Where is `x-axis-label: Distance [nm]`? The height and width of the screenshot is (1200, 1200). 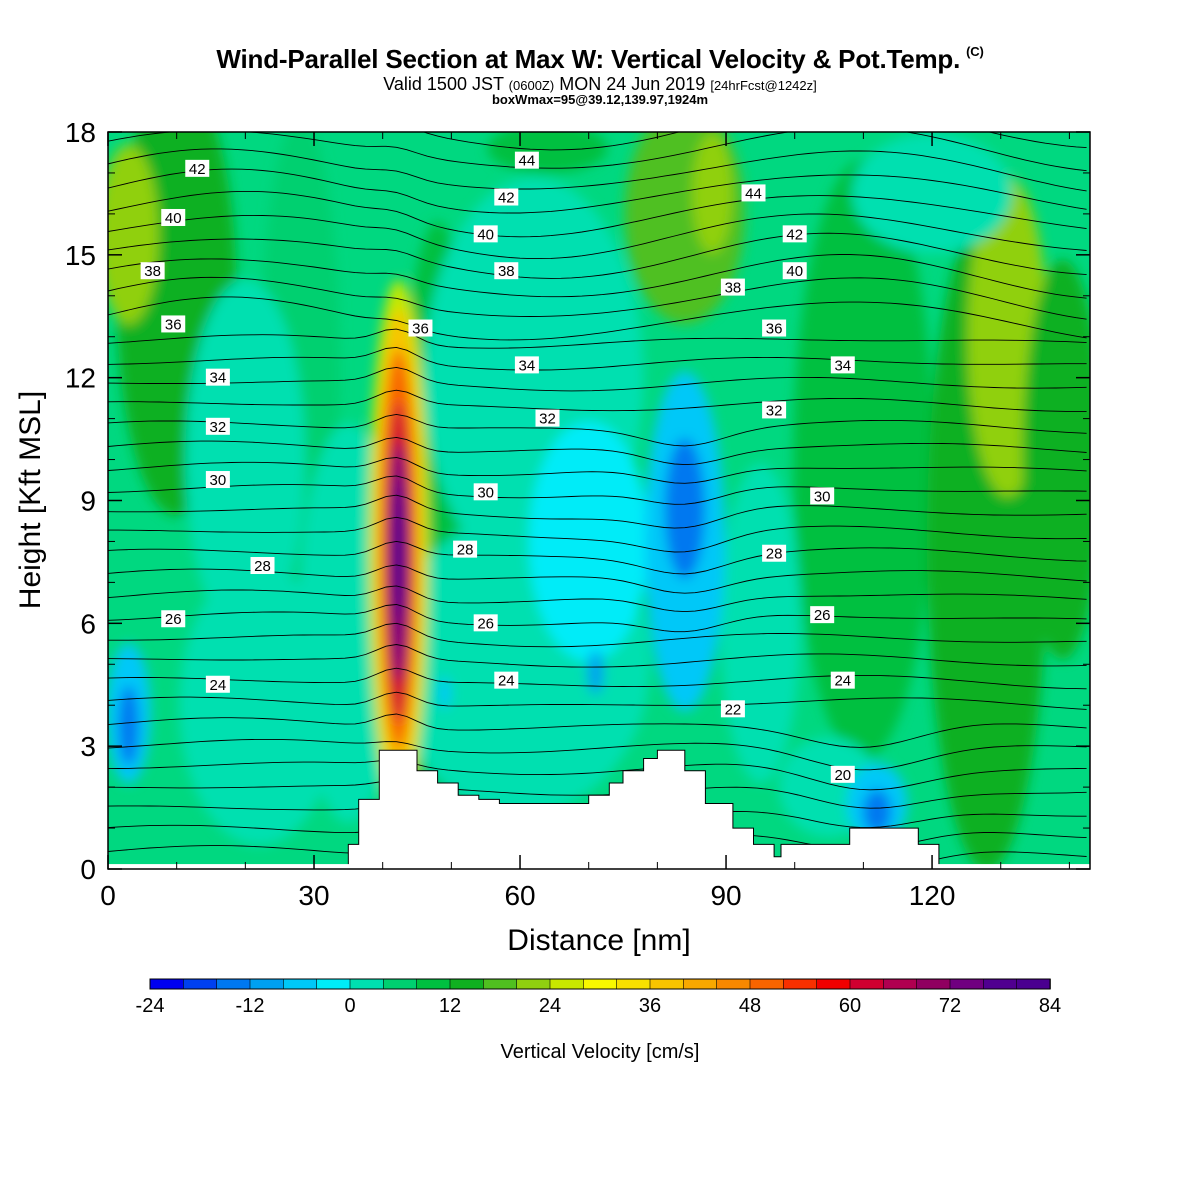 x-axis-label: Distance [nm] is located at coordinates (598, 940).